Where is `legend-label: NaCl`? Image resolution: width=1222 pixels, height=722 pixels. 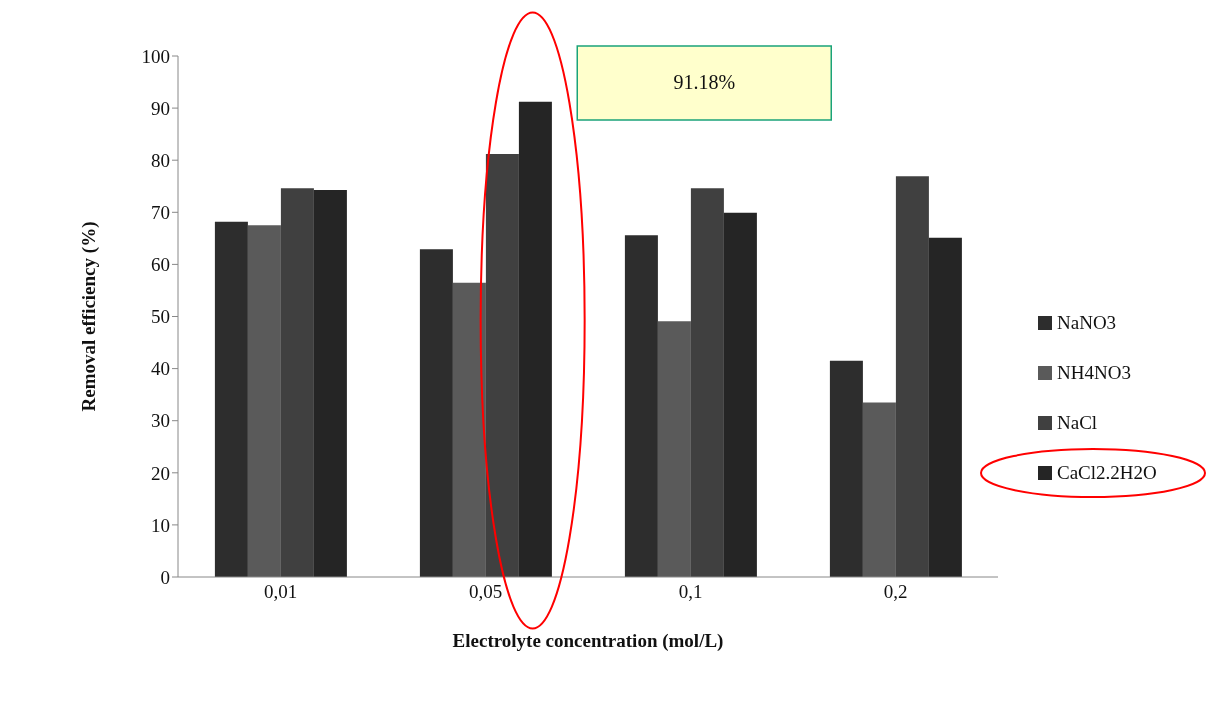 legend-label: NaCl is located at coordinates (1077, 423).